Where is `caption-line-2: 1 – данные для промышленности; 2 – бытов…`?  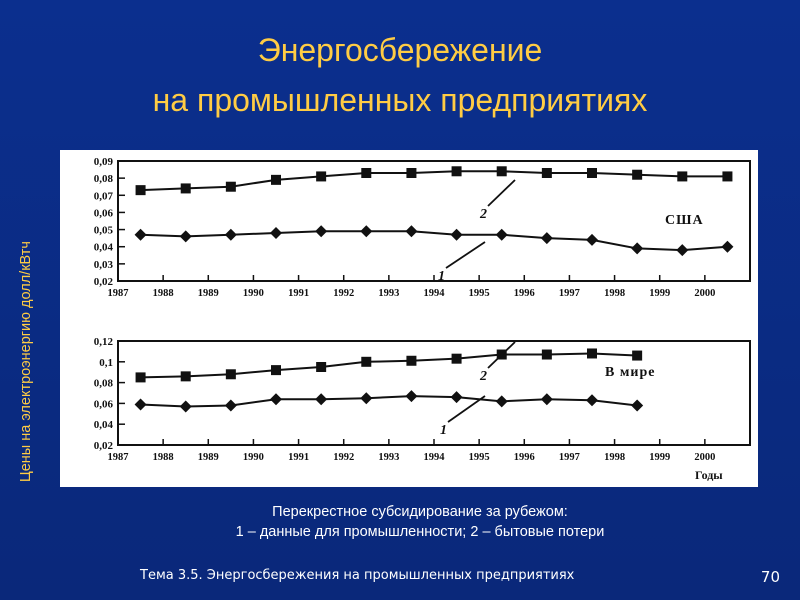
caption-line-2: 1 – данные для промышленности; 2 – бытов… is located at coordinates (420, 532).